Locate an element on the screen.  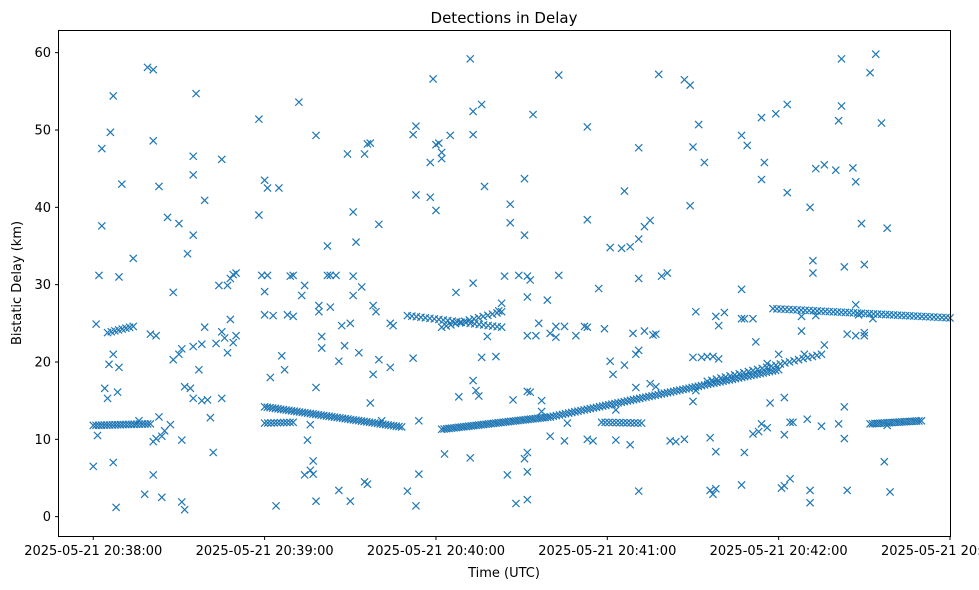
x-tick-label: 2025-05-21 20:40:00 is located at coordinates (436, 551).